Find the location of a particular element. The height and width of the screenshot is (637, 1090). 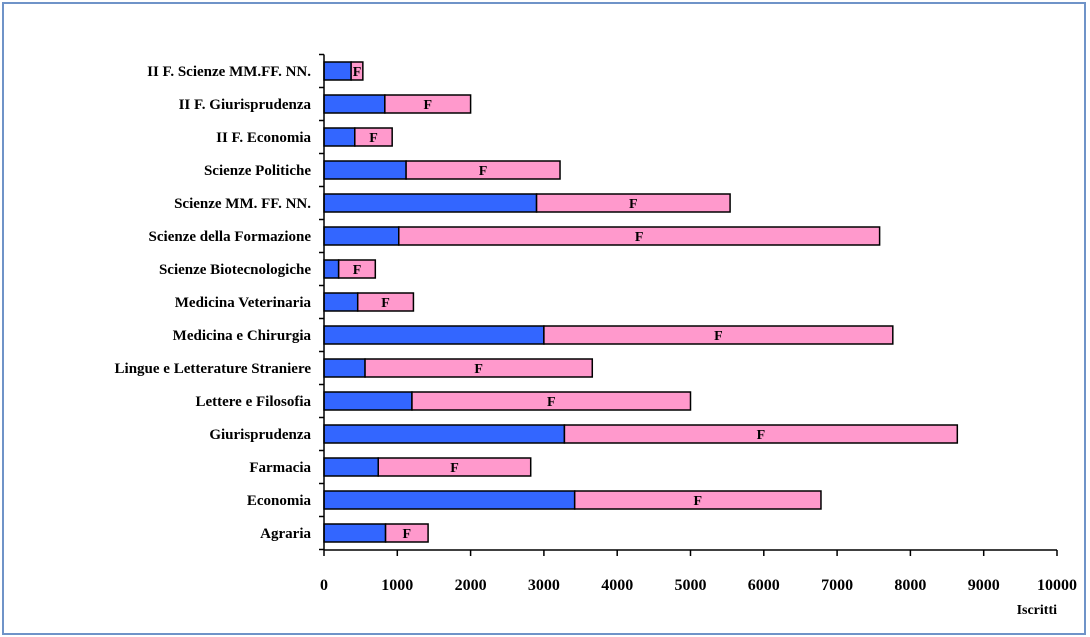

category-label-7: Medicina Veterinaria is located at coordinates (243, 303).